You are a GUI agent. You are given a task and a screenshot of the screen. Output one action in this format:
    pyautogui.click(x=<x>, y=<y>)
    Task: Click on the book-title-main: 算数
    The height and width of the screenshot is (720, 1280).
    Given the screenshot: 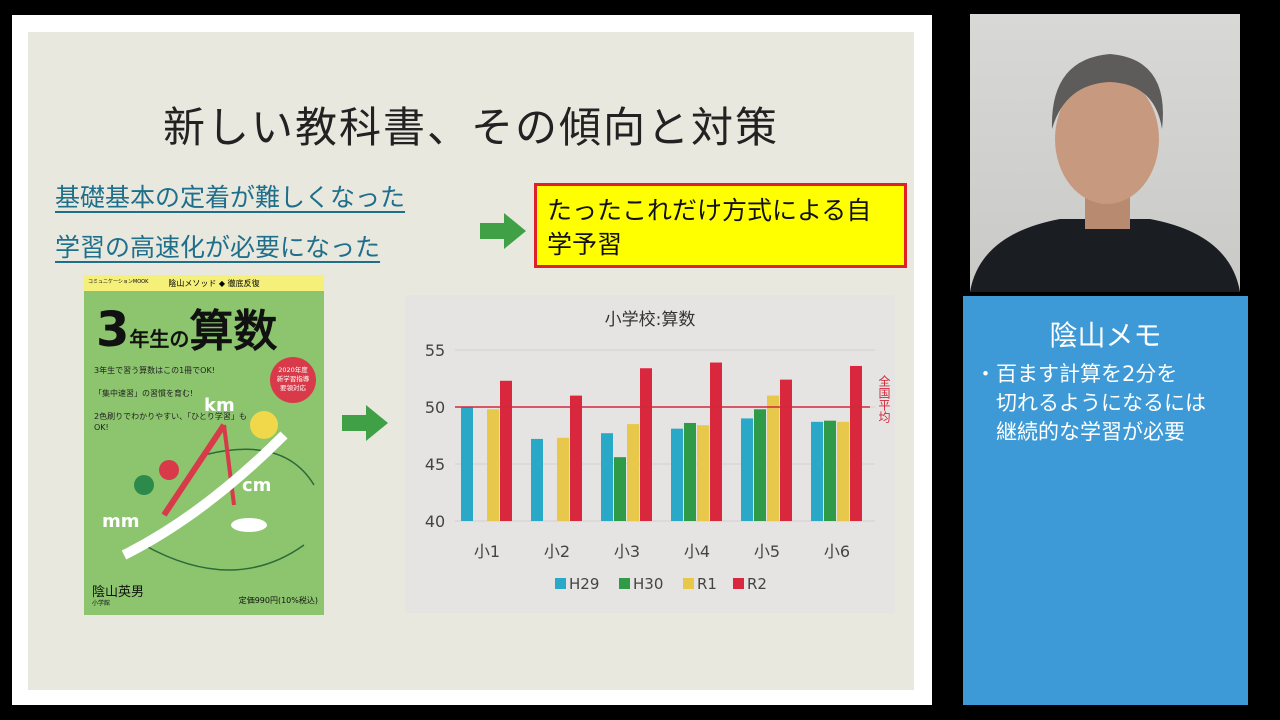 What is the action you would take?
    pyautogui.click(x=233, y=331)
    